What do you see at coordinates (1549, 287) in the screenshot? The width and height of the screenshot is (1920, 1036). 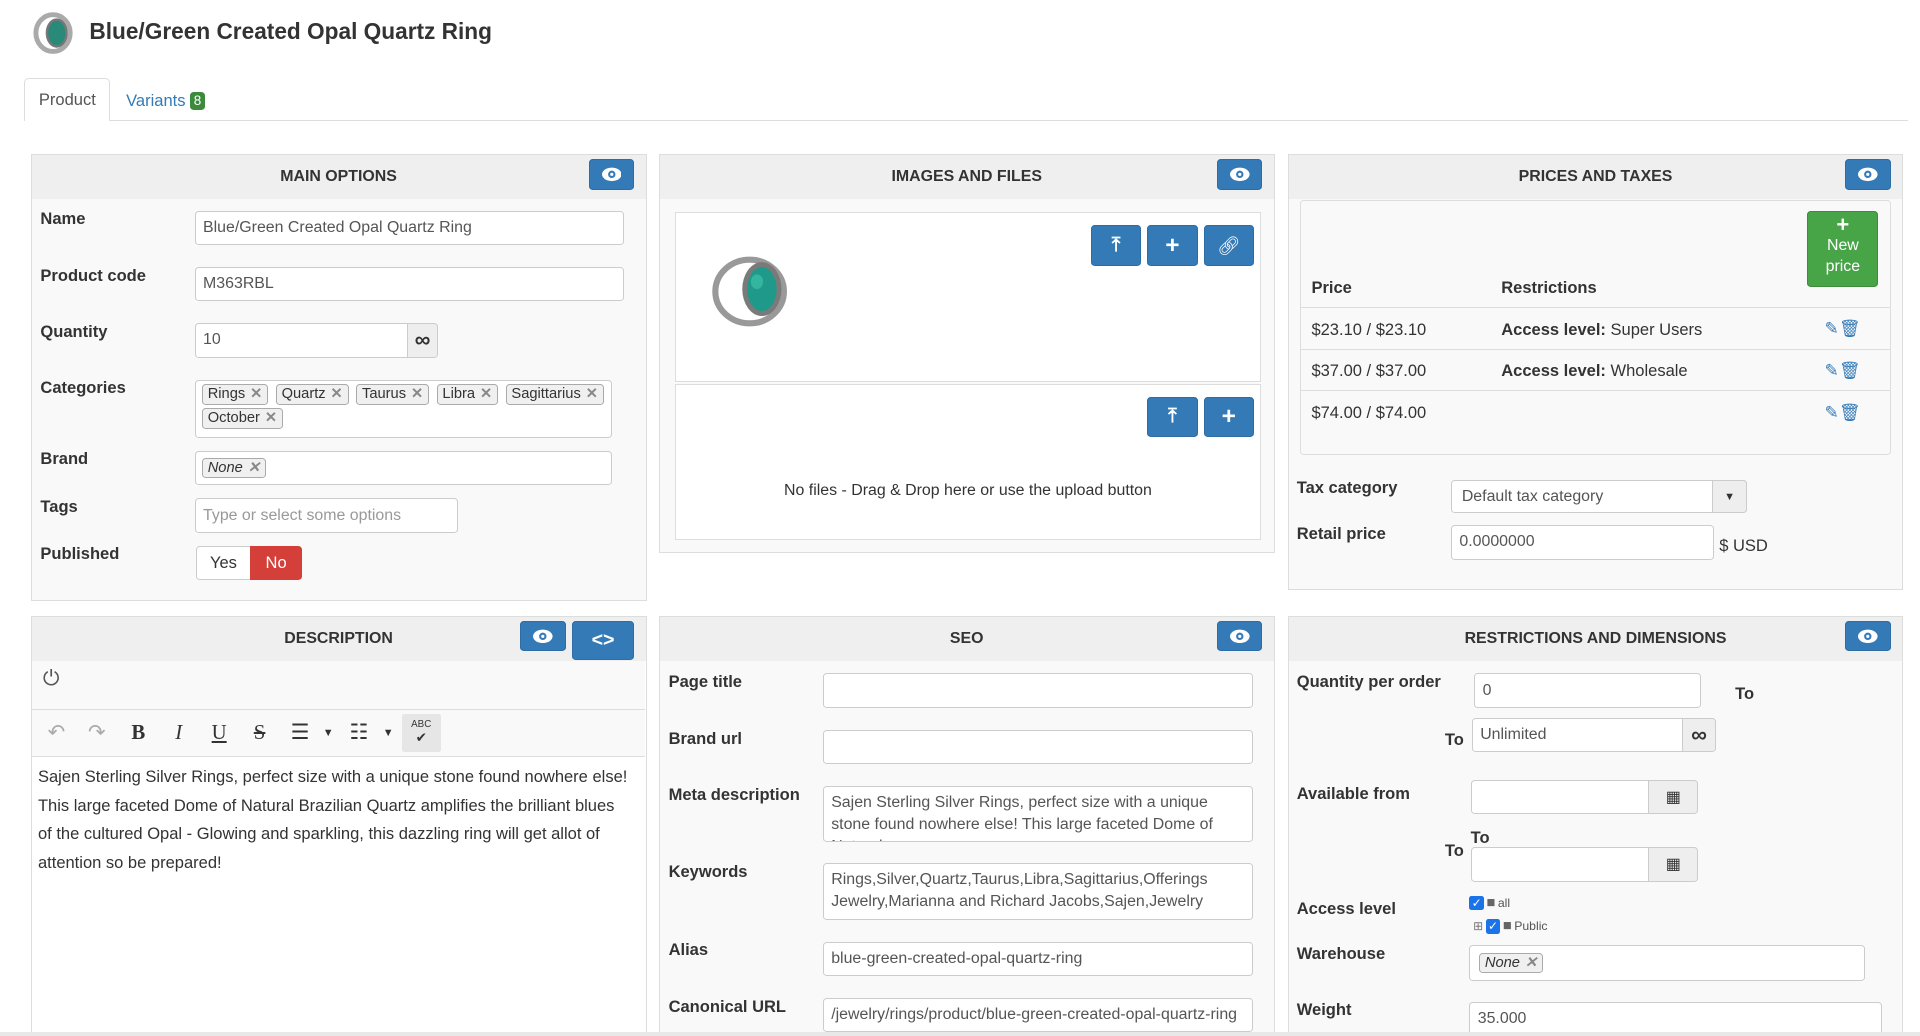 I see `restrictions-column-header: Restrictions` at bounding box center [1549, 287].